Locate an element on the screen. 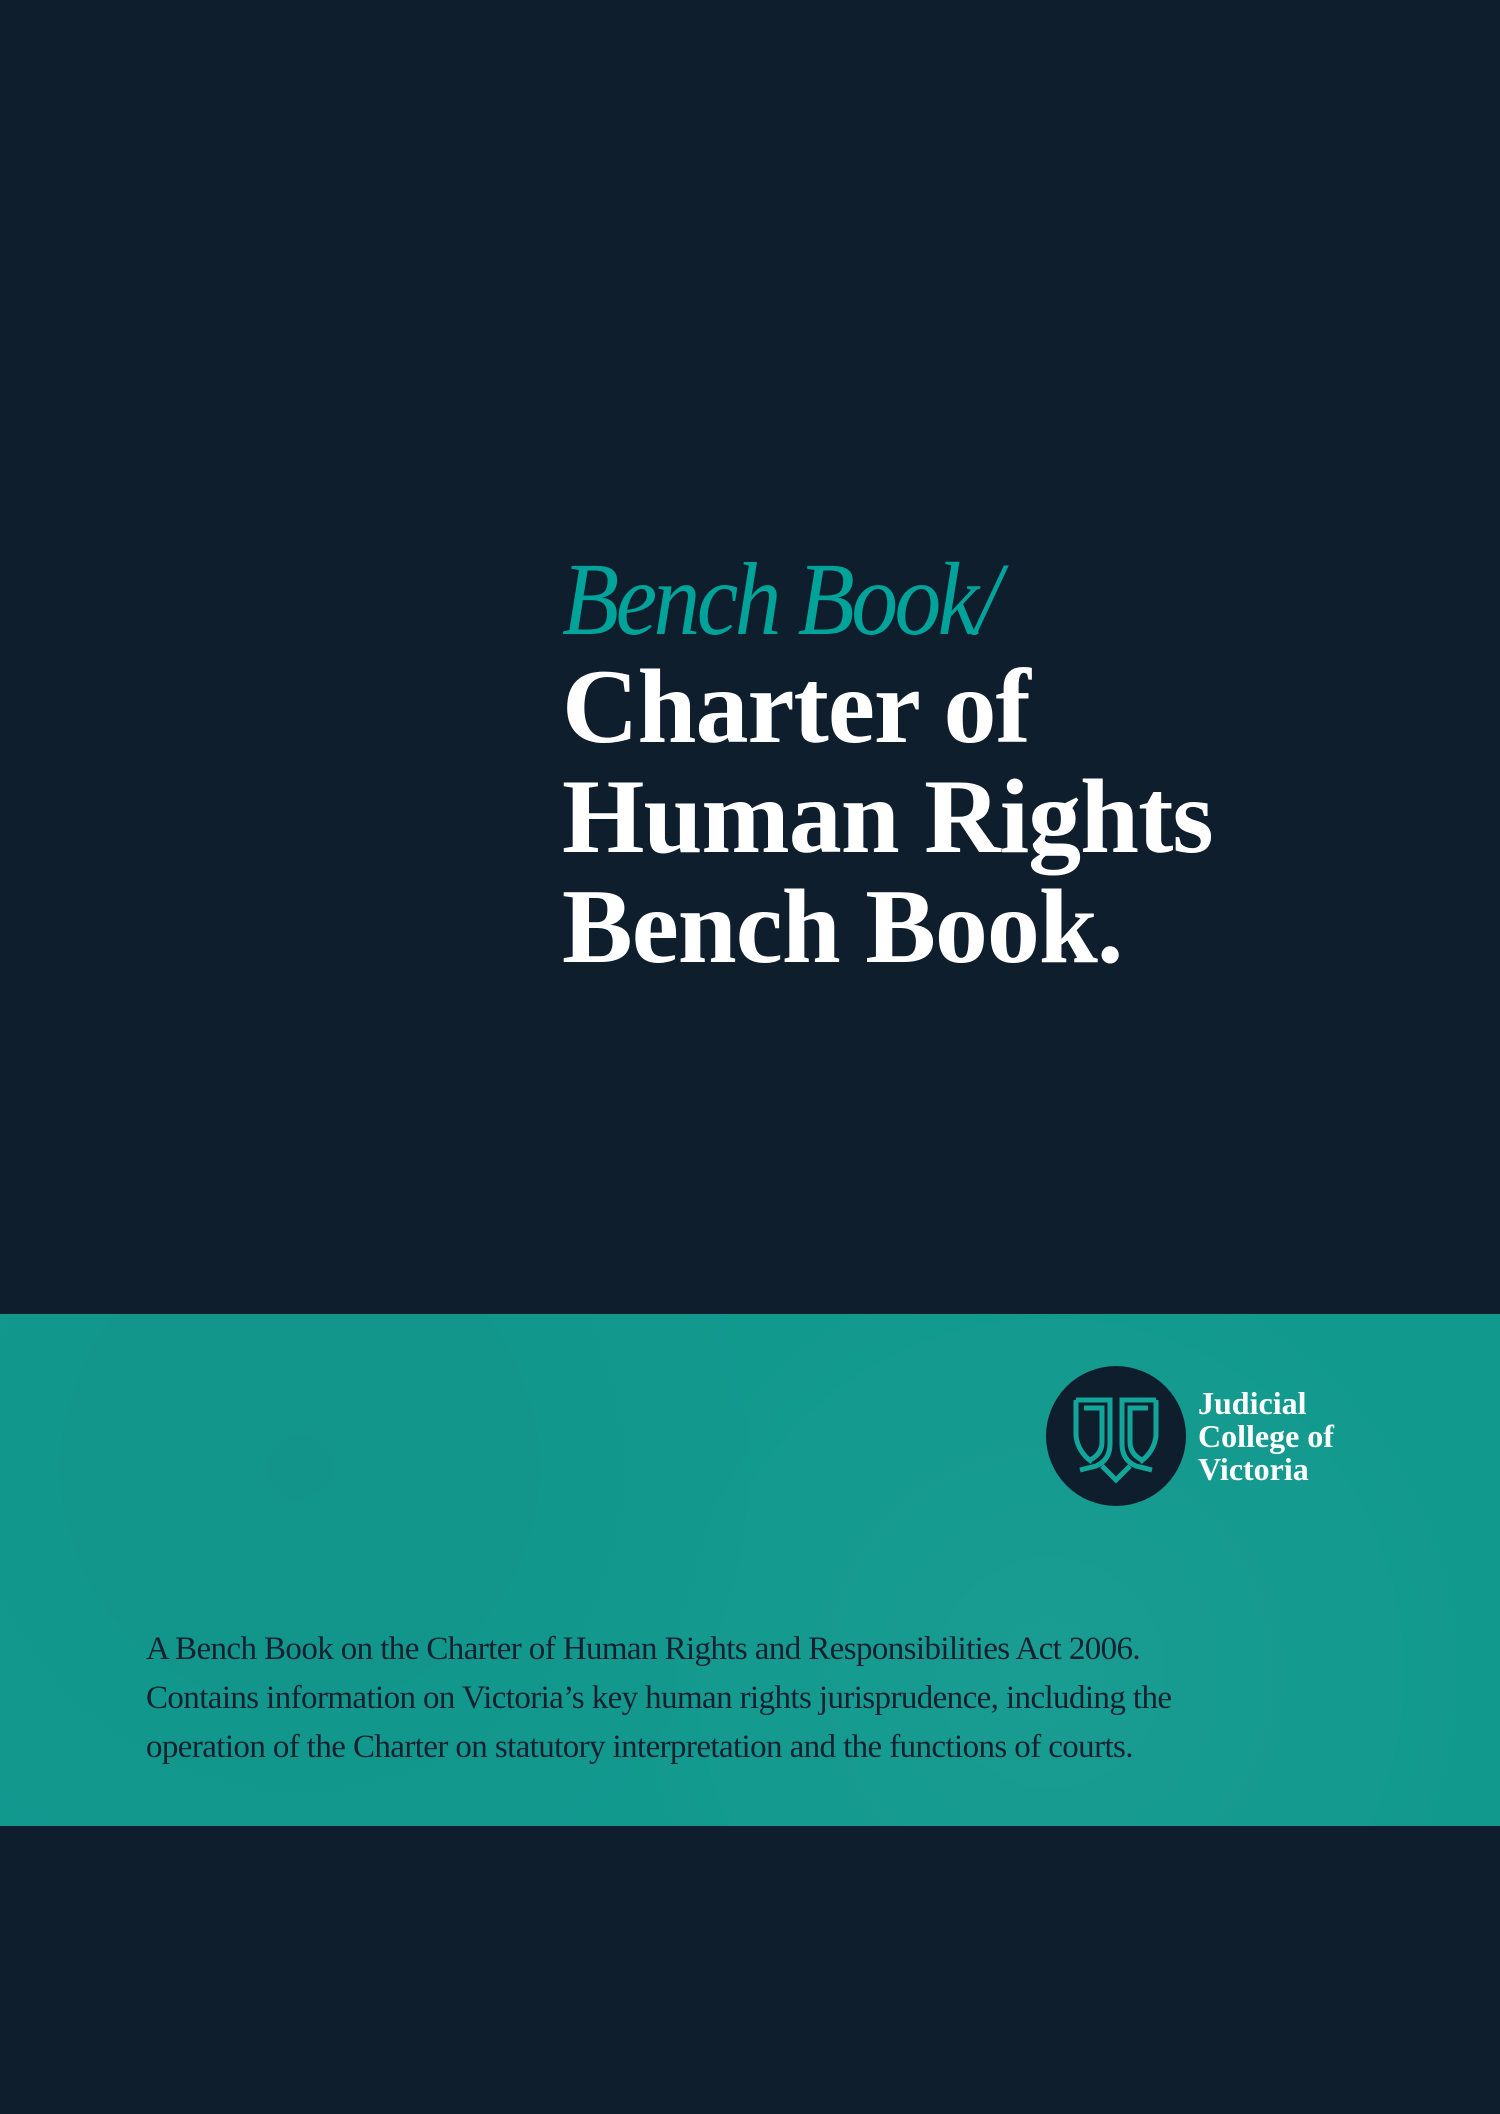 This screenshot has width=1500, height=2114. cover-title-line: Bench Book. is located at coordinates (842, 926).